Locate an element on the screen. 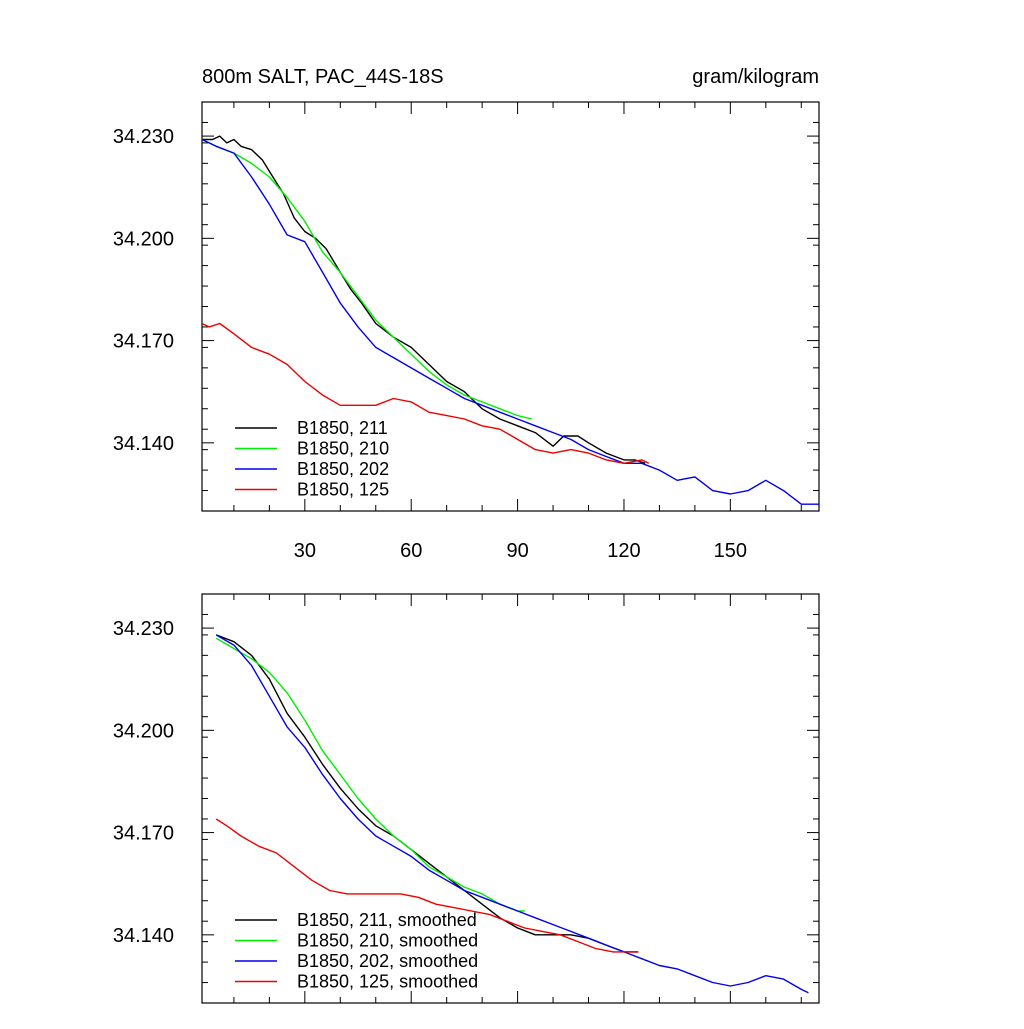  legend-label-4: B1850, 125 is located at coordinates (343, 490).